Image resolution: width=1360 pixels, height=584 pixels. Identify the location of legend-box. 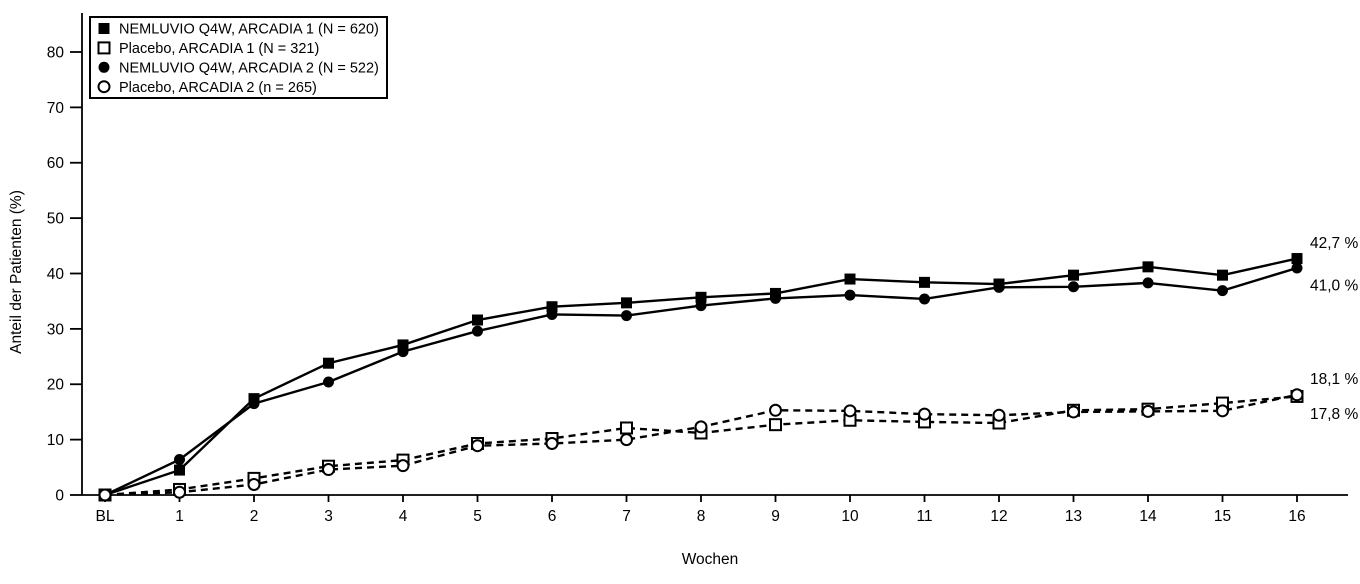
(238, 57).